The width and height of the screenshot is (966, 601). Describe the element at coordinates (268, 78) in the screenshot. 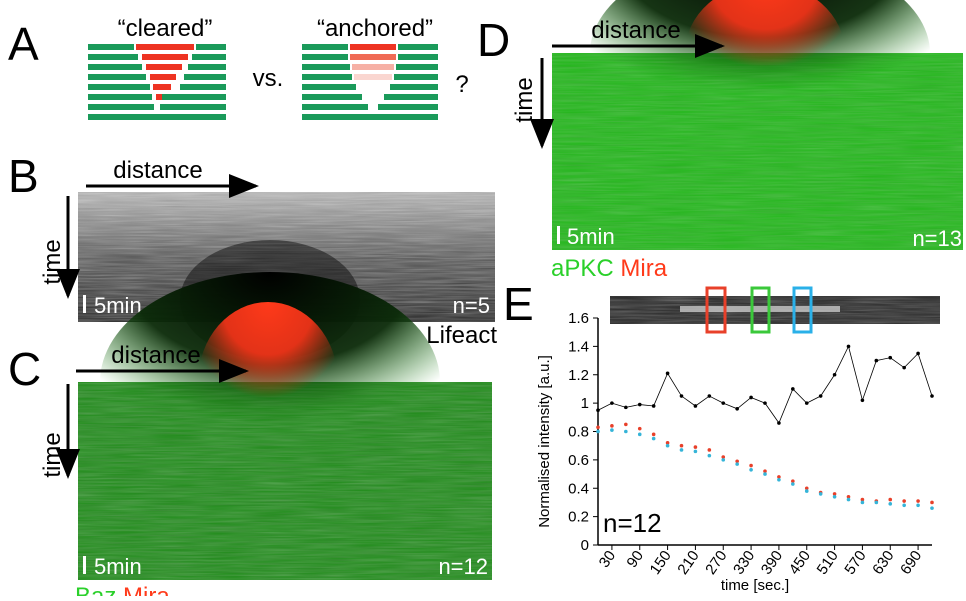

I see `vs: vs.` at that location.